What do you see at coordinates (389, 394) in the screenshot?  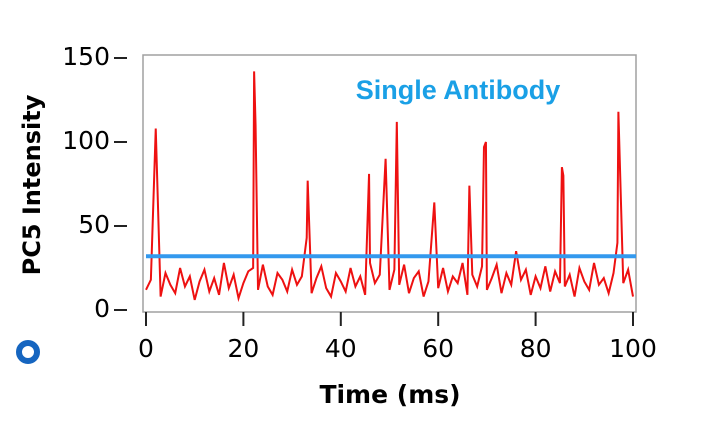 I see `x-axis-label: Time (ms)` at bounding box center [389, 394].